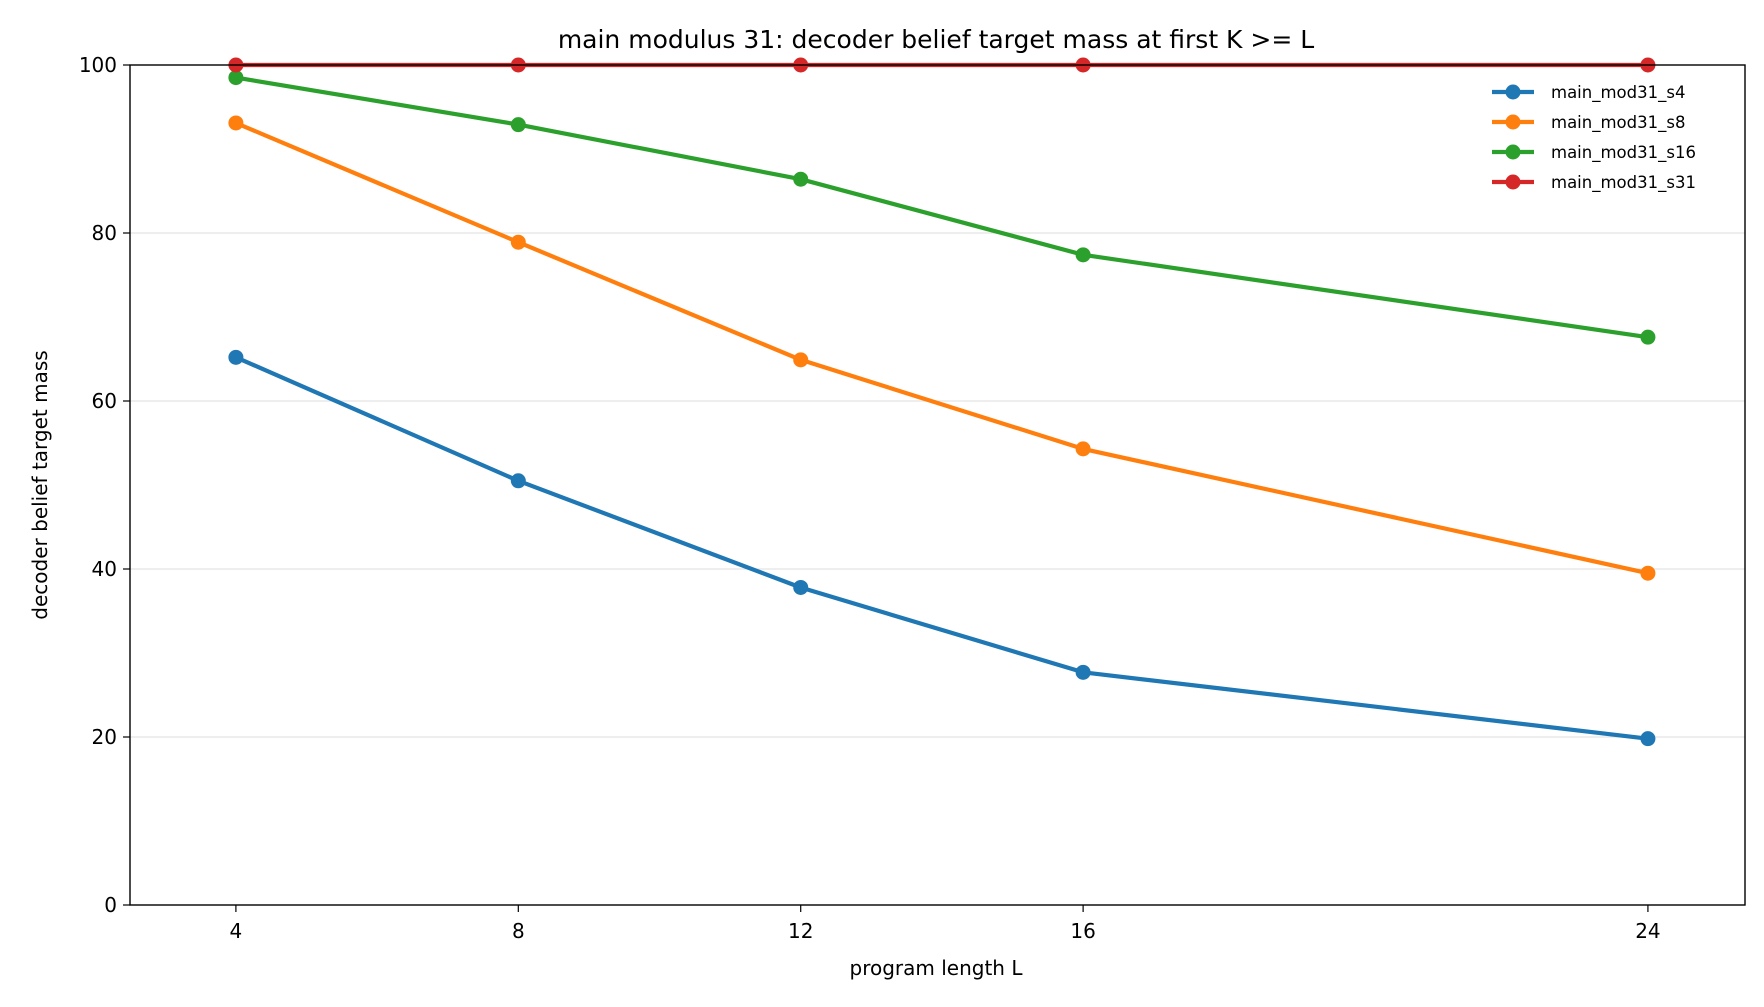  I want to click on legend-label: main_mod31_s8, so click(1618, 123).